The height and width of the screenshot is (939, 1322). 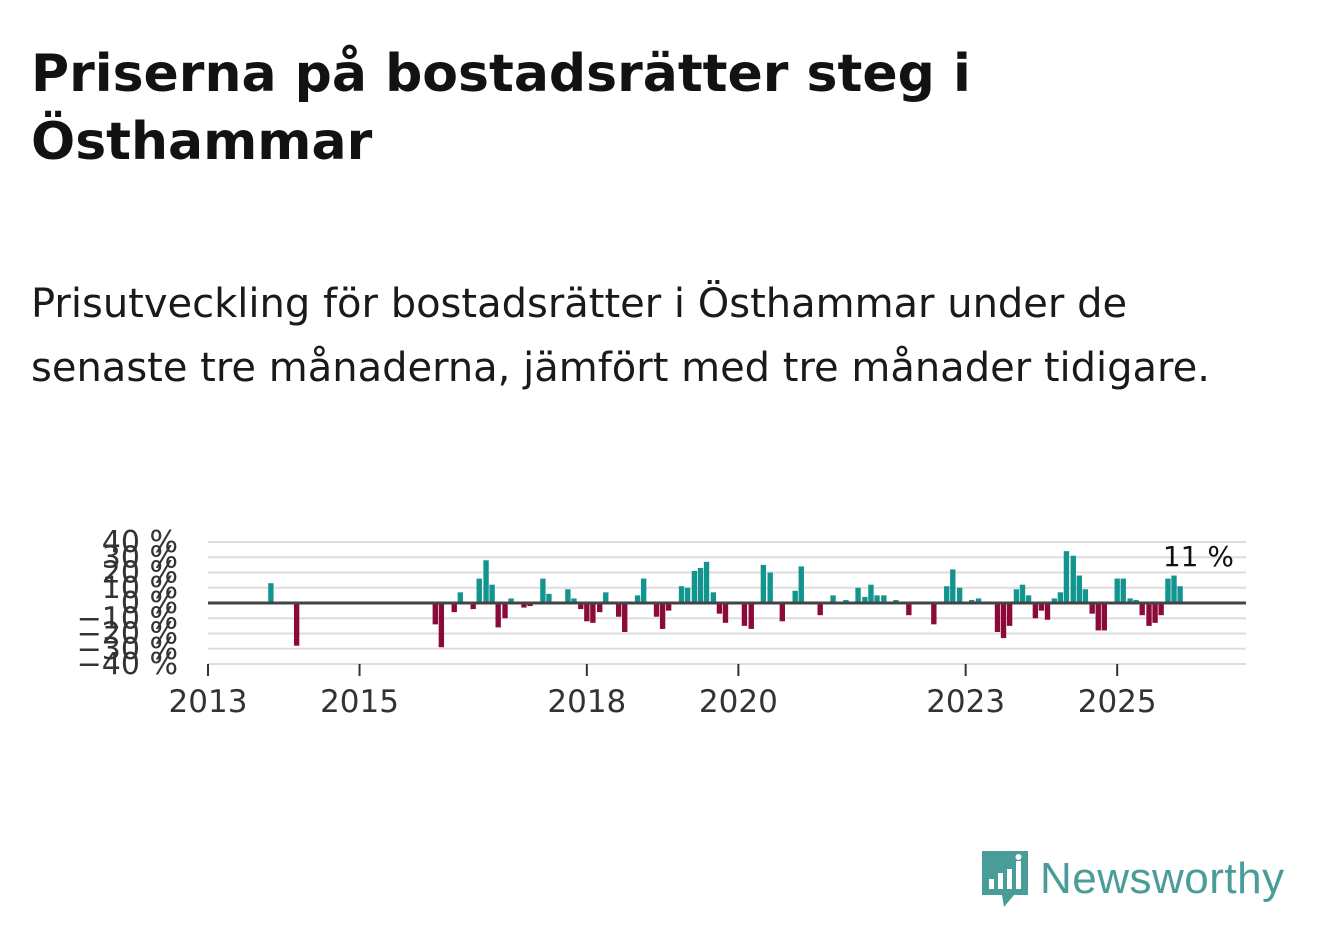 I want to click on y-tick-label: 40 %, so click(x=140, y=542).